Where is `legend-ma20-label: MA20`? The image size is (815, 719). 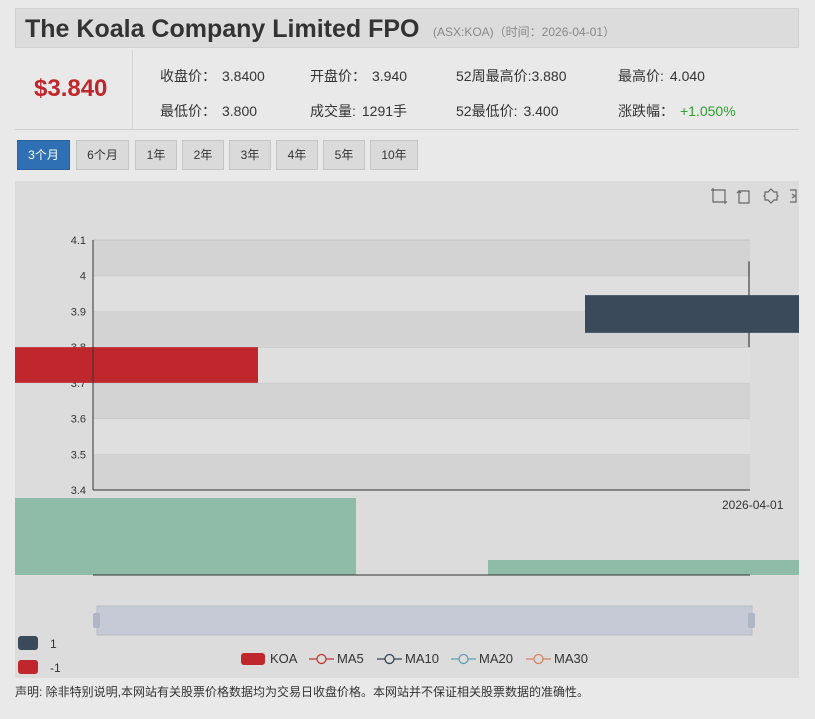 legend-ma20-label: MA20 is located at coordinates (496, 658).